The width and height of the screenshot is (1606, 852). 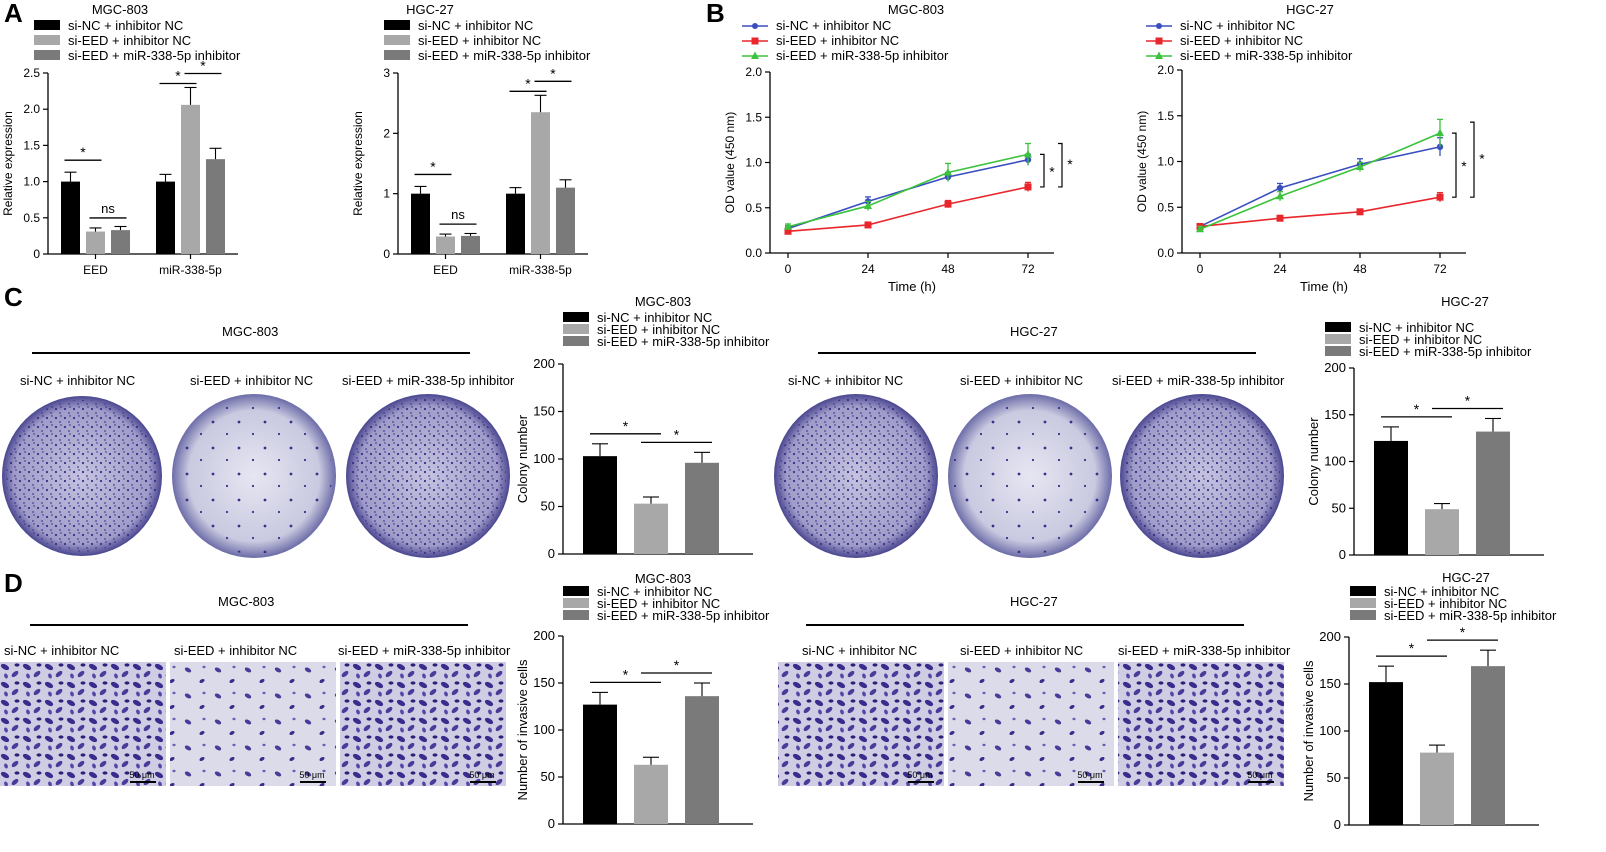 I want to click on y-tick-label: 1.0, so click(x=1165, y=162).